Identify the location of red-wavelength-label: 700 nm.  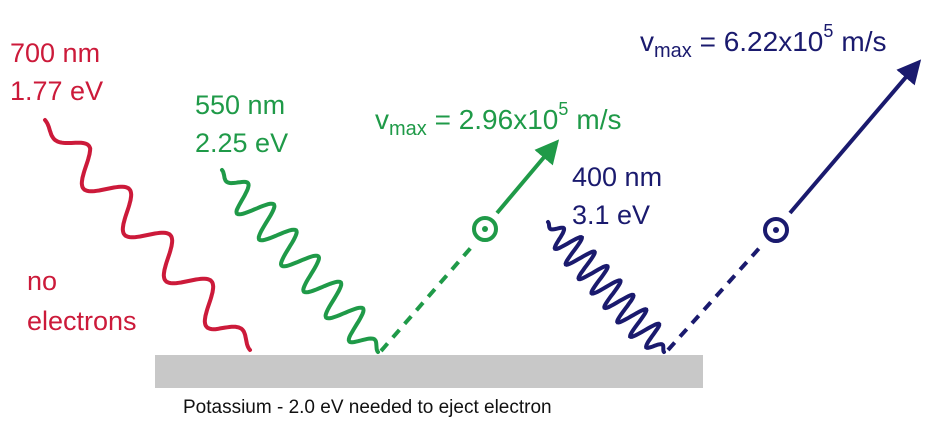
(55, 53).